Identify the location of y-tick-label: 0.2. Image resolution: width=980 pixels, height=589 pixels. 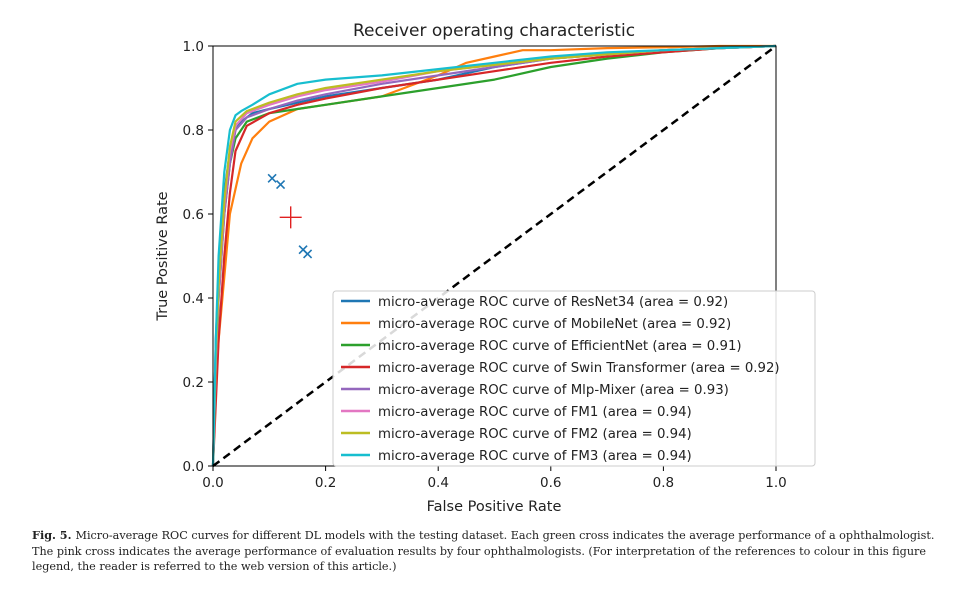
(193, 383).